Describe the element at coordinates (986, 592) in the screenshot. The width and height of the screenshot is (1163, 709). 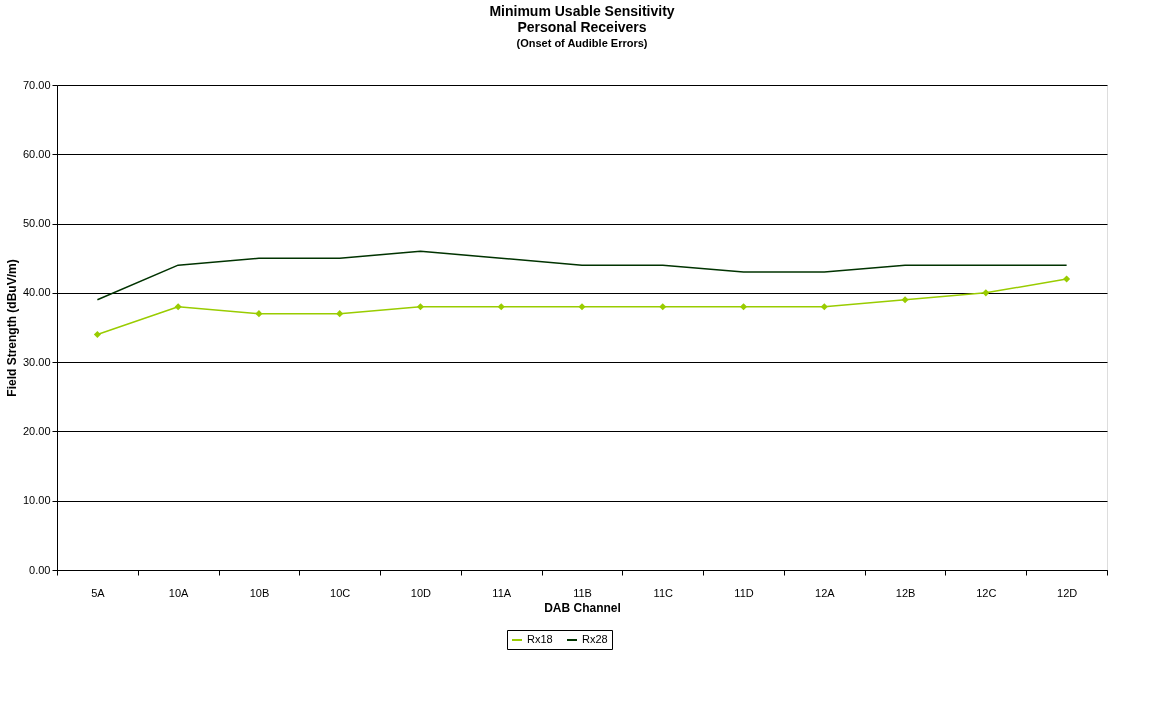
I see `x-tick-label: 12C` at that location.